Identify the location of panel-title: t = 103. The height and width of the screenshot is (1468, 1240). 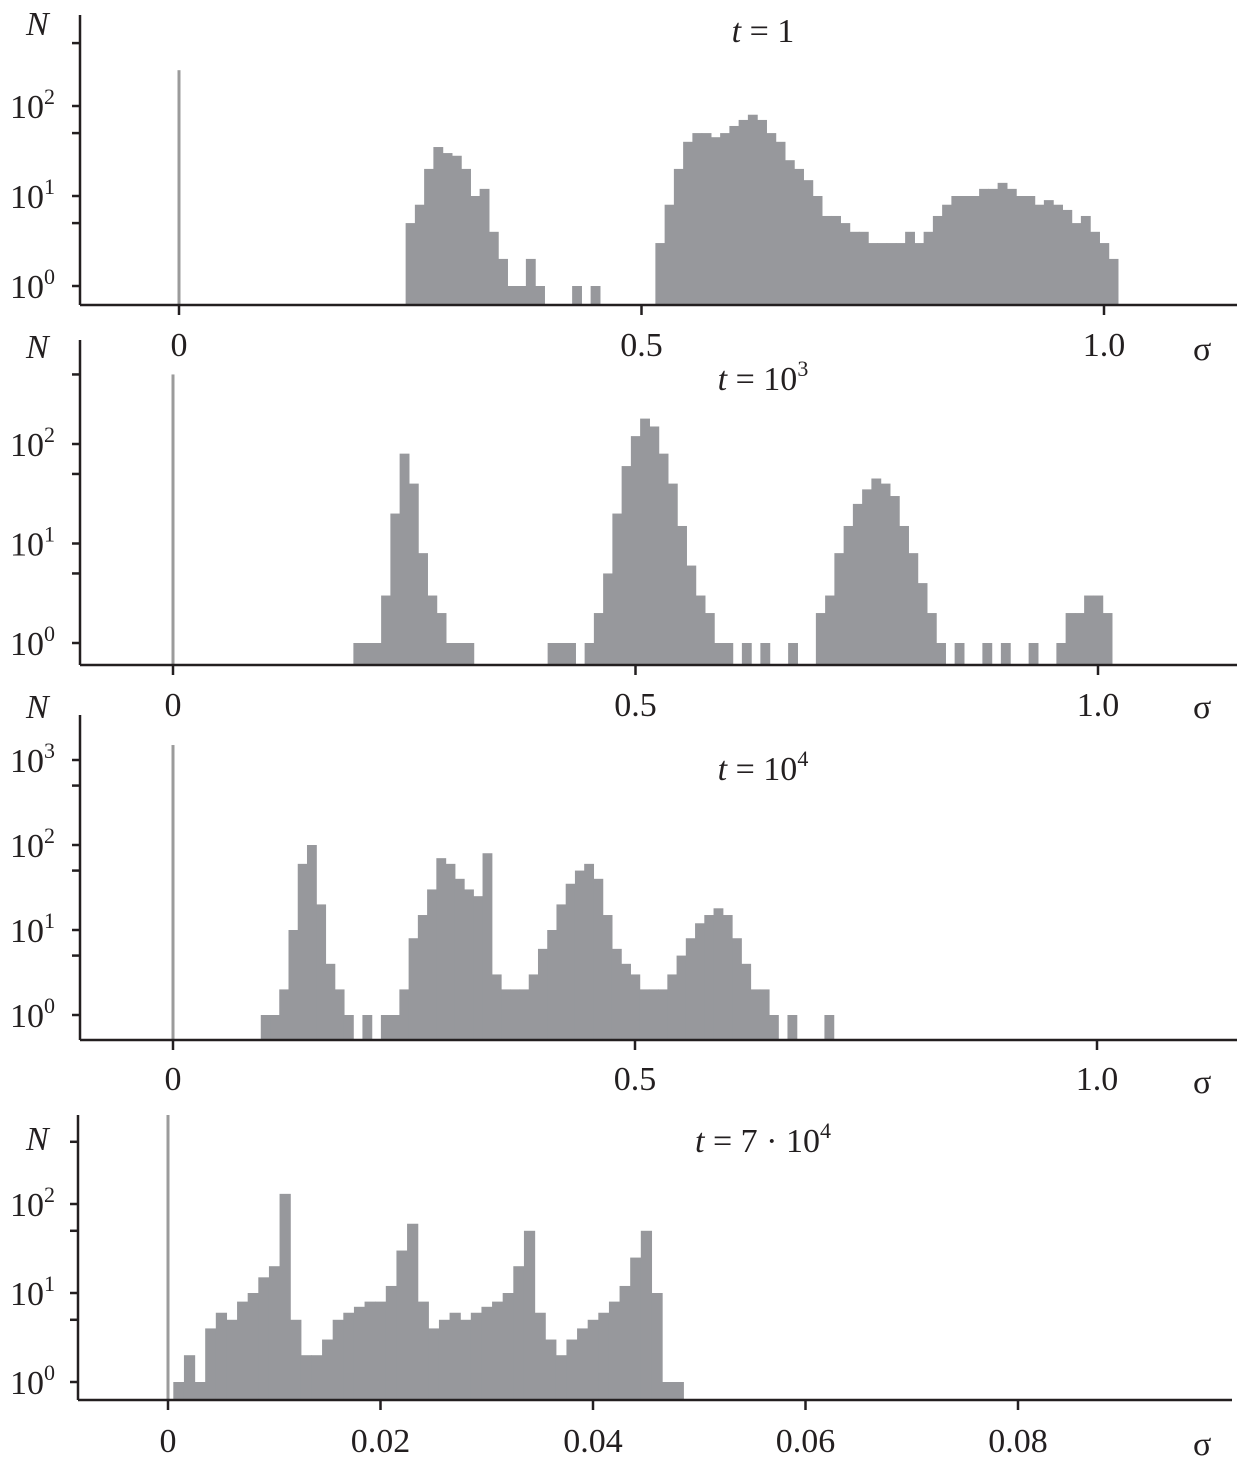
(763, 377).